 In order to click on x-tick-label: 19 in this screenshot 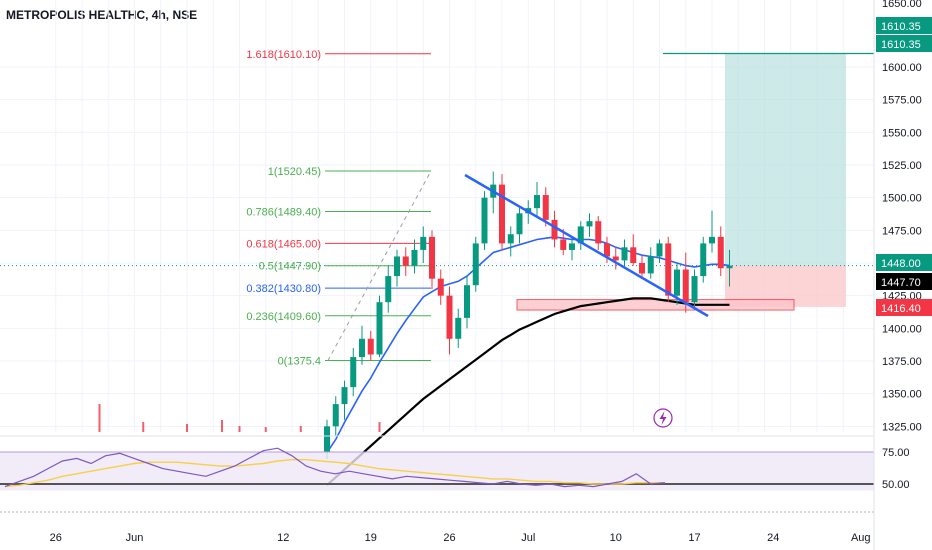, I will do `click(371, 538)`.